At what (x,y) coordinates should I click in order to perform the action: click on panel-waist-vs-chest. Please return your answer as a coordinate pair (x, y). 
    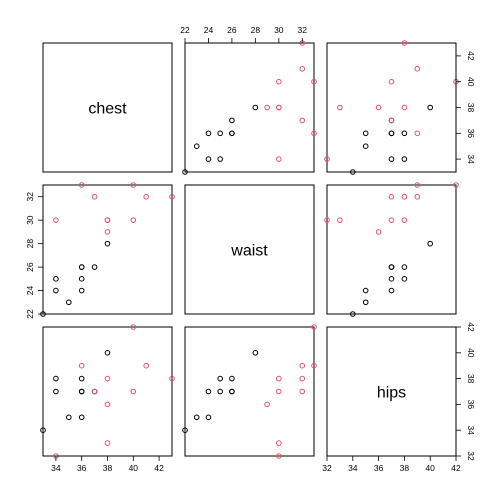
    Looking at the image, I should click on (107, 249).